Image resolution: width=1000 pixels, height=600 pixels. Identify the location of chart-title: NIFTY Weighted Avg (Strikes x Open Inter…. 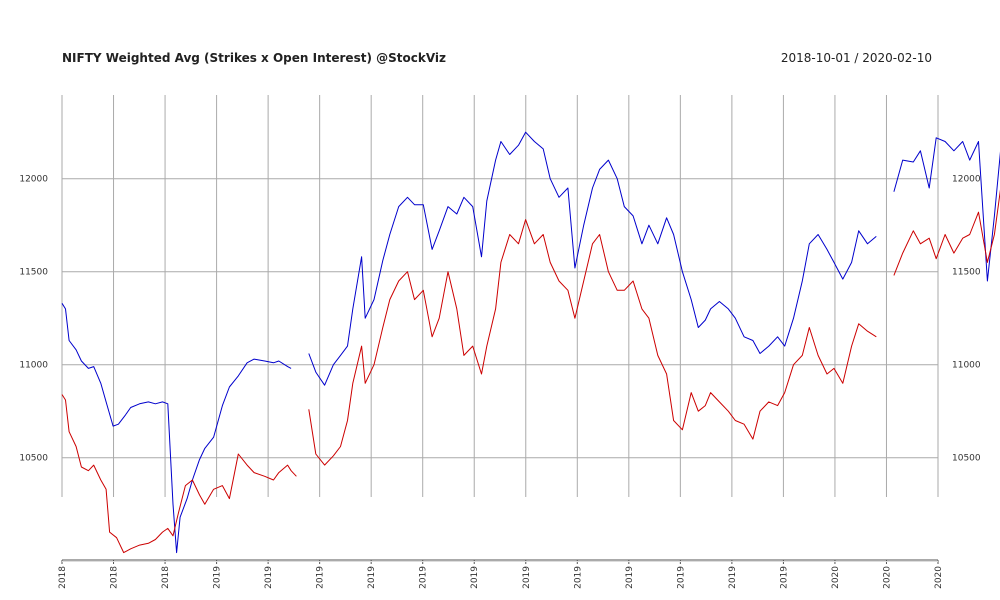
(254, 58).